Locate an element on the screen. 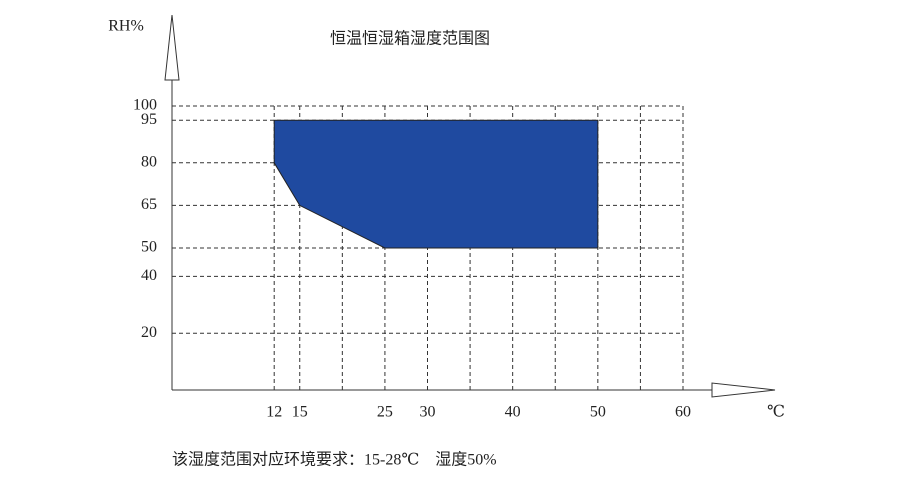  x-tick-label: 60 is located at coordinates (683, 412).